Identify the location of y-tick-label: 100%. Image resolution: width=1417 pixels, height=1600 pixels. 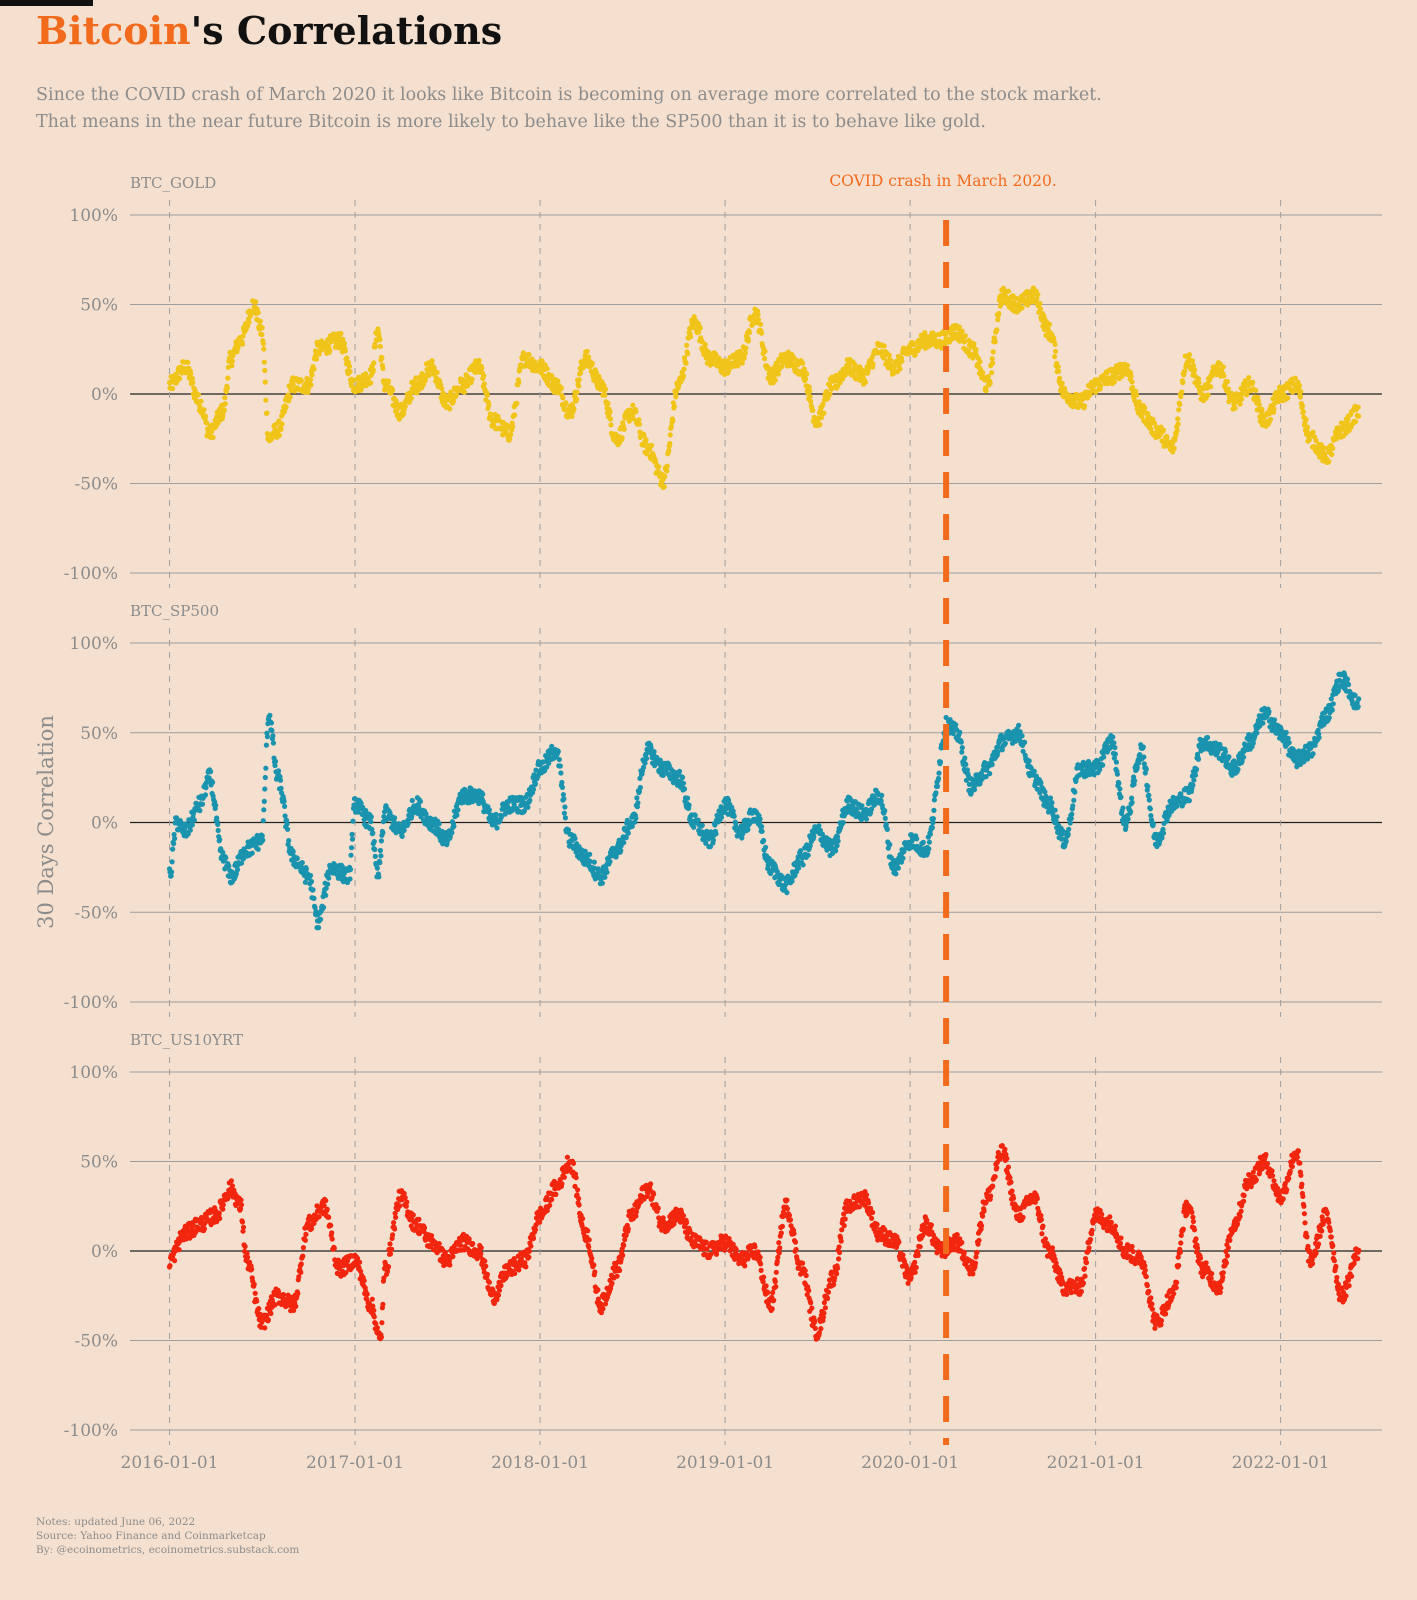
(93, 216).